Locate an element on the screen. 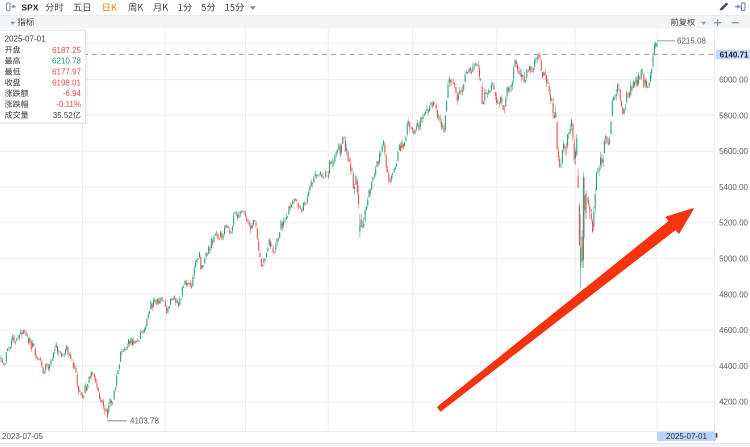 This screenshot has width=750, height=447. svg-text: 5600.00 is located at coordinates (733, 151).